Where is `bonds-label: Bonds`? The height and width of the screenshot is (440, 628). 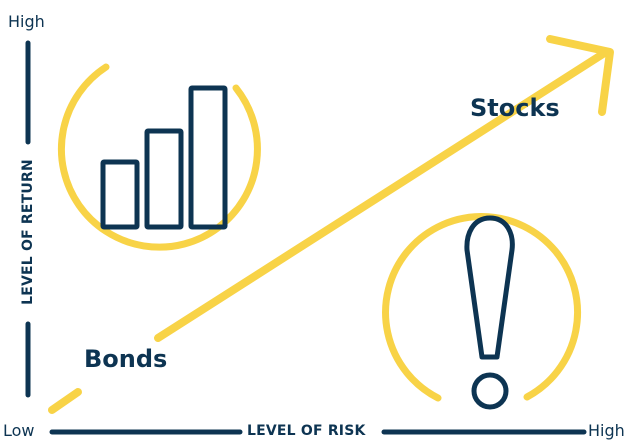
bonds-label: Bonds is located at coordinates (126, 359).